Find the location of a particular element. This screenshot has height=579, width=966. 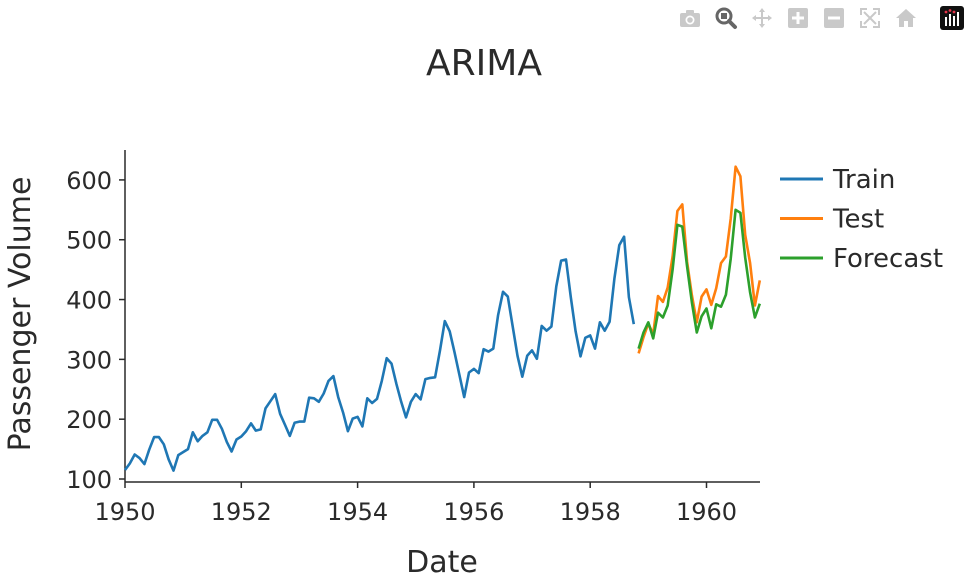

plotly-logo-button is located at coordinates (952, 18).